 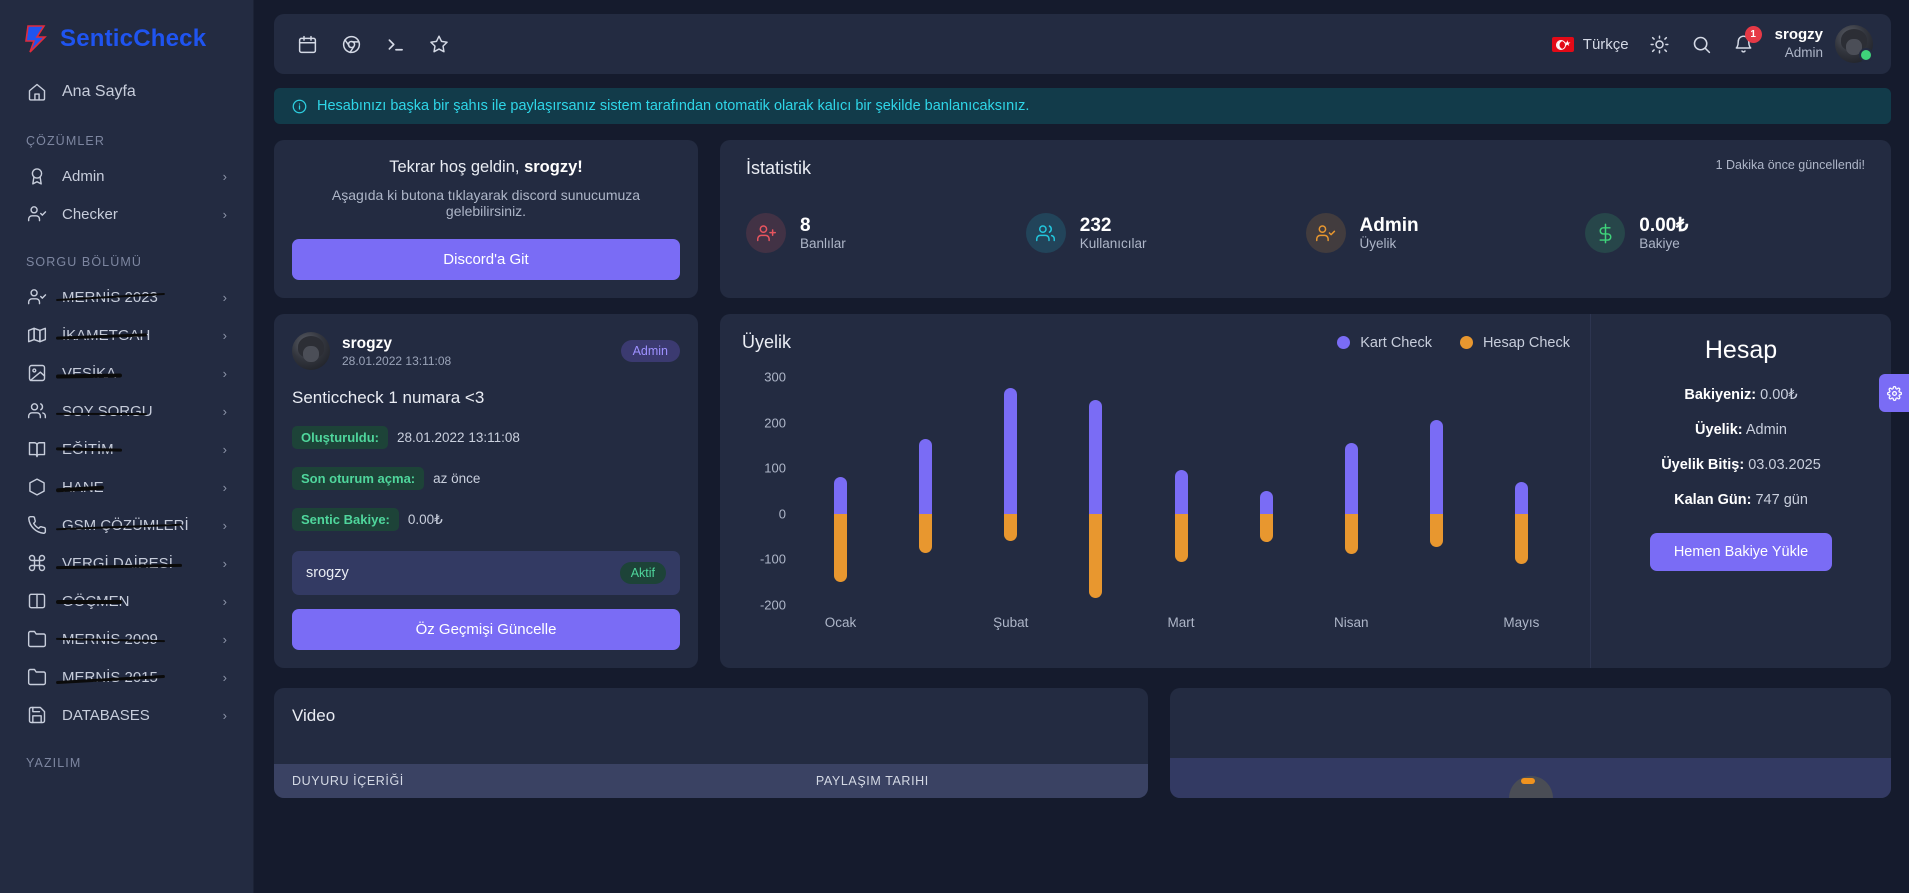 I want to click on account-line-value: 747 gün, so click(x=1781, y=500).